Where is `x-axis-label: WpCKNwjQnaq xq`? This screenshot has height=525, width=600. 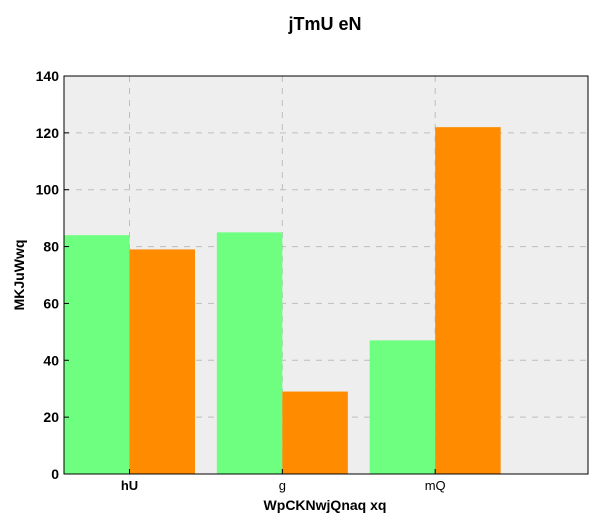
x-axis-label: WpCKNwjQnaq xq is located at coordinates (325, 505).